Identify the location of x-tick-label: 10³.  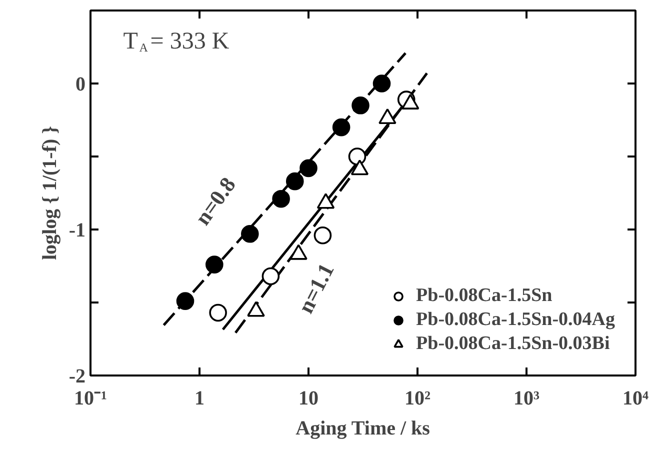
(527, 399).